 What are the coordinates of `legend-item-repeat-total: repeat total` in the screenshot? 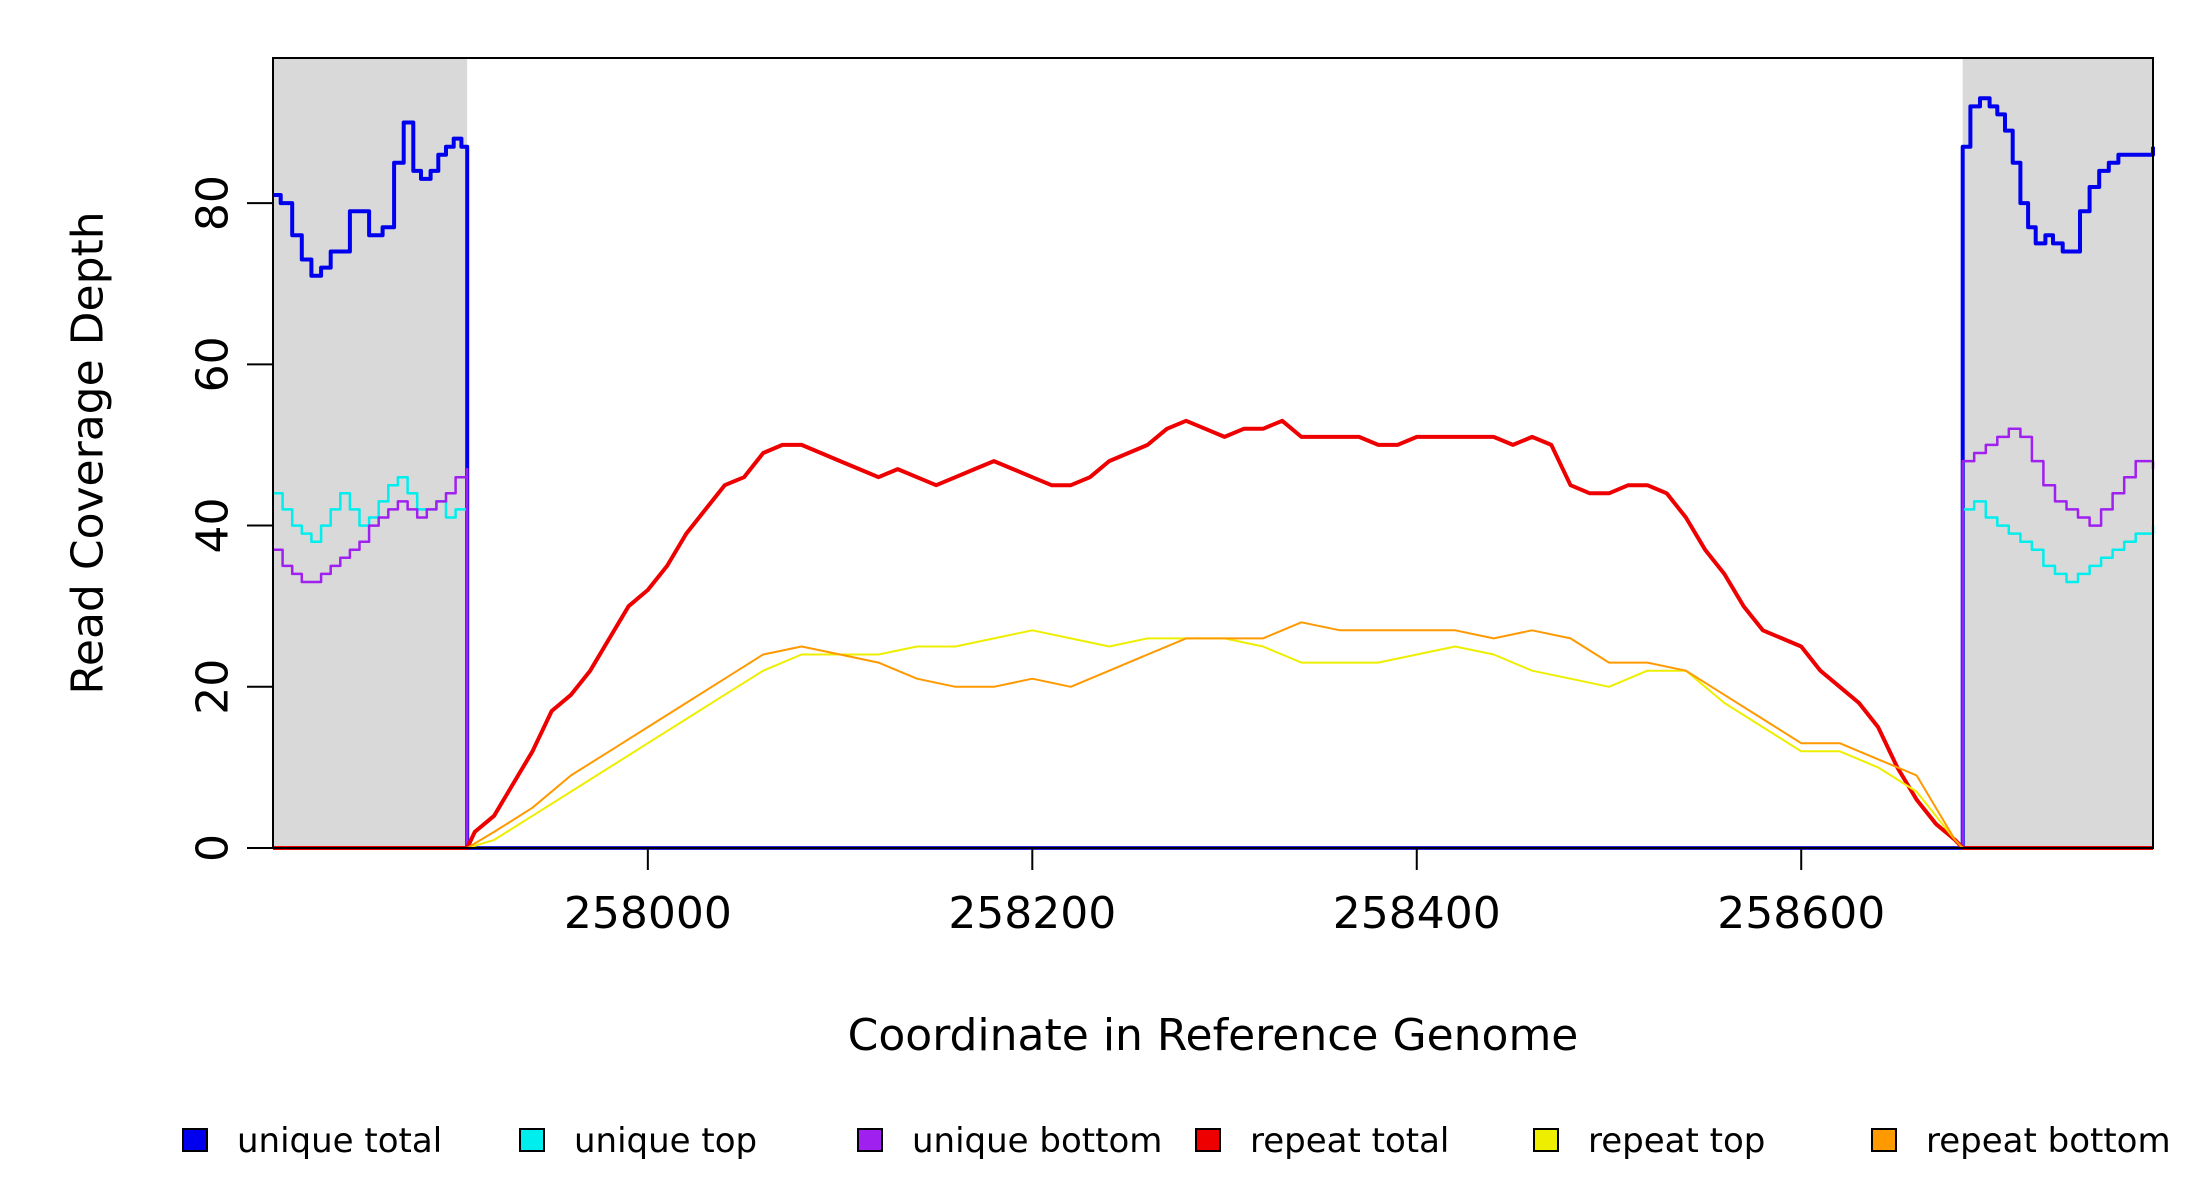 It's located at (1322, 1141).